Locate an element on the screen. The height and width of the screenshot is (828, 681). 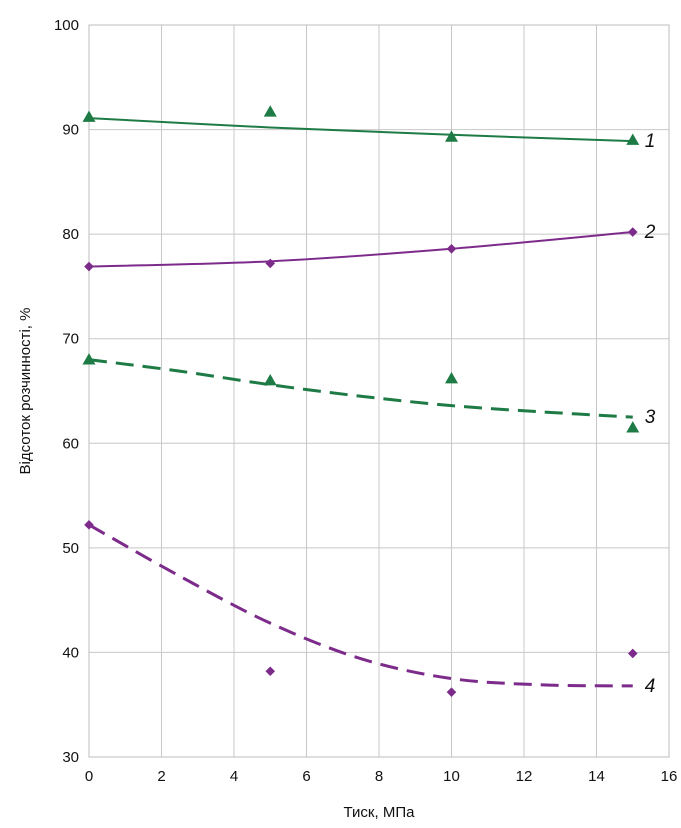
series-2-label: 2 is located at coordinates (650, 232).